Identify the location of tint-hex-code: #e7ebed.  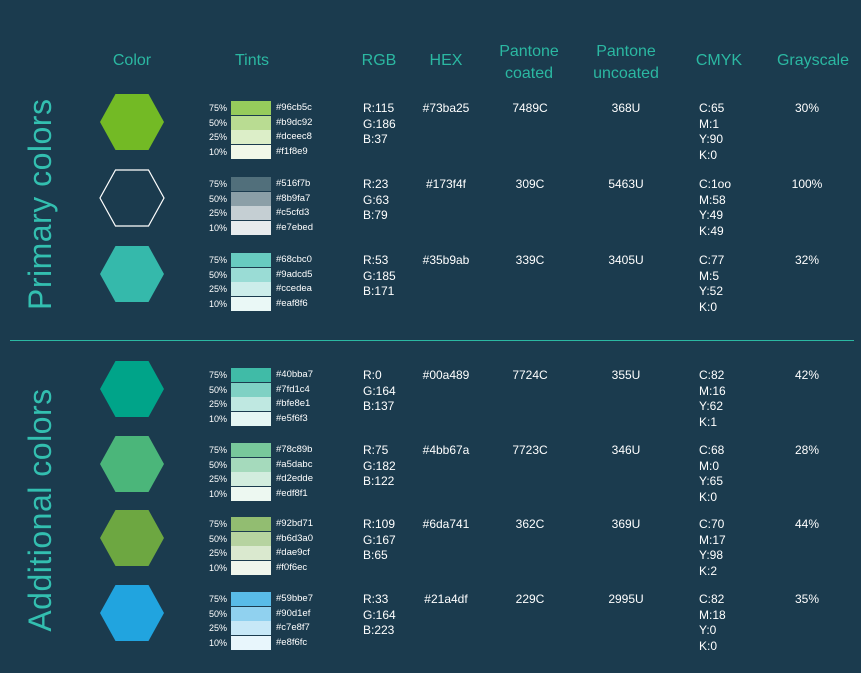
(294, 227).